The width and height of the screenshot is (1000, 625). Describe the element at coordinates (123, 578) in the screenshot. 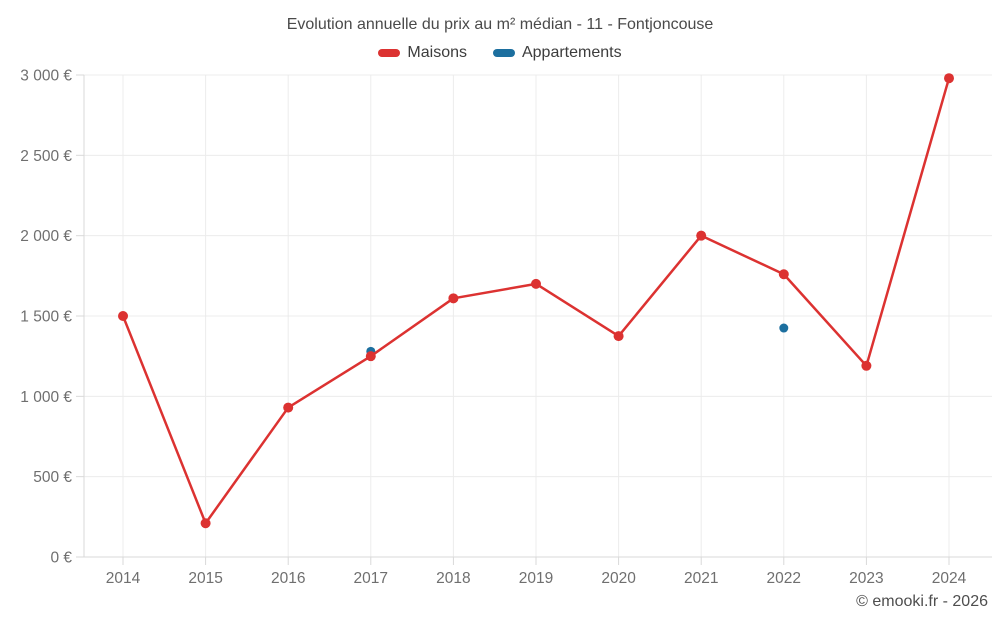

I see `x-axis-label: 2014` at that location.